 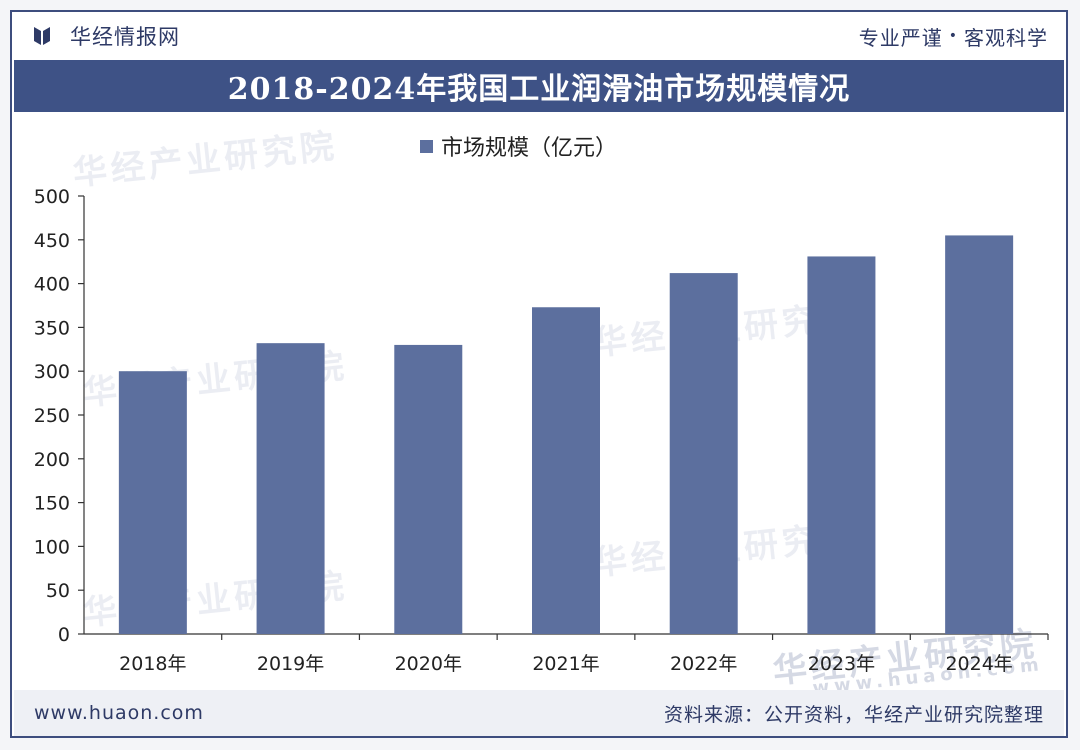 What do you see at coordinates (52, 372) in the screenshot?
I see `y-tick-label: 300` at bounding box center [52, 372].